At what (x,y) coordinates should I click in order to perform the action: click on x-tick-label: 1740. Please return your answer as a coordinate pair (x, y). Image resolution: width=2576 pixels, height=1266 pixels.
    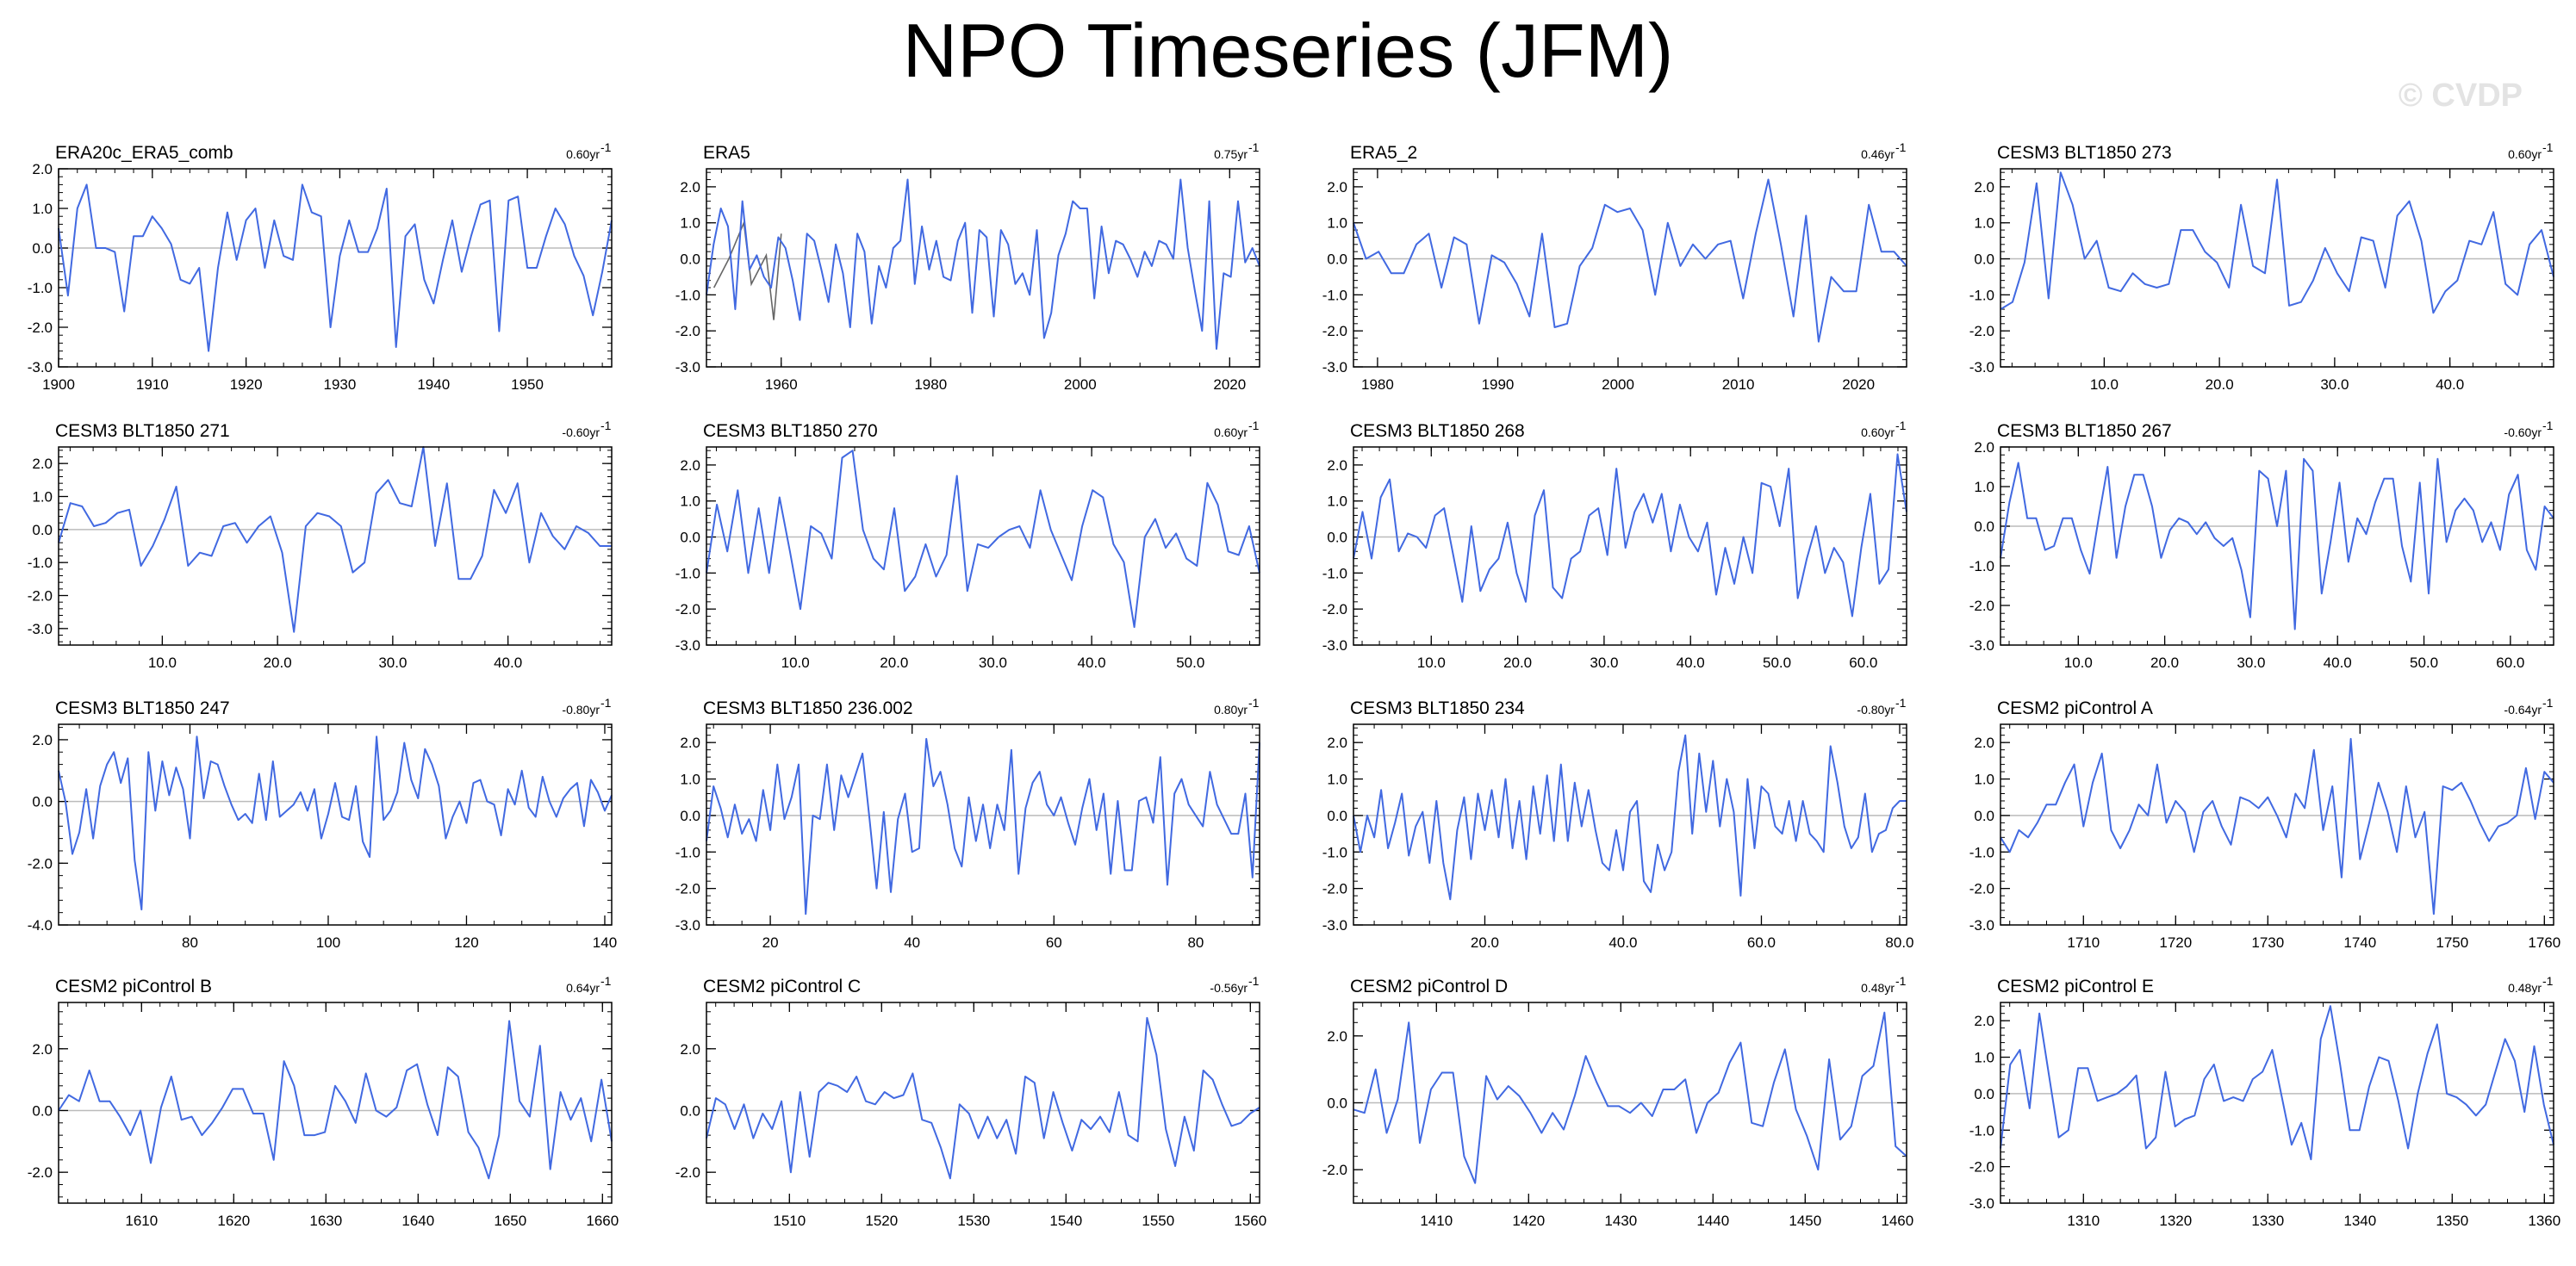
    Looking at the image, I should click on (2360, 943).